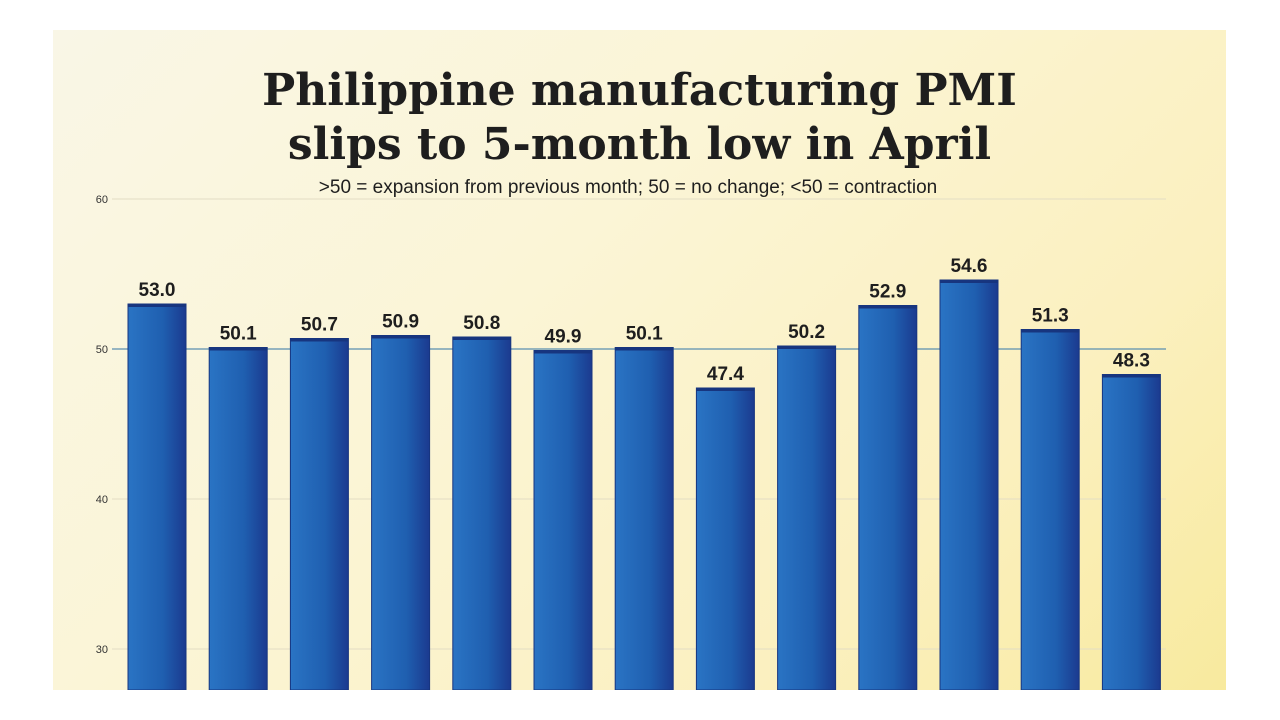 The height and width of the screenshot is (720, 1280). What do you see at coordinates (319, 325) in the screenshot?
I see `data-label: 50.7` at bounding box center [319, 325].